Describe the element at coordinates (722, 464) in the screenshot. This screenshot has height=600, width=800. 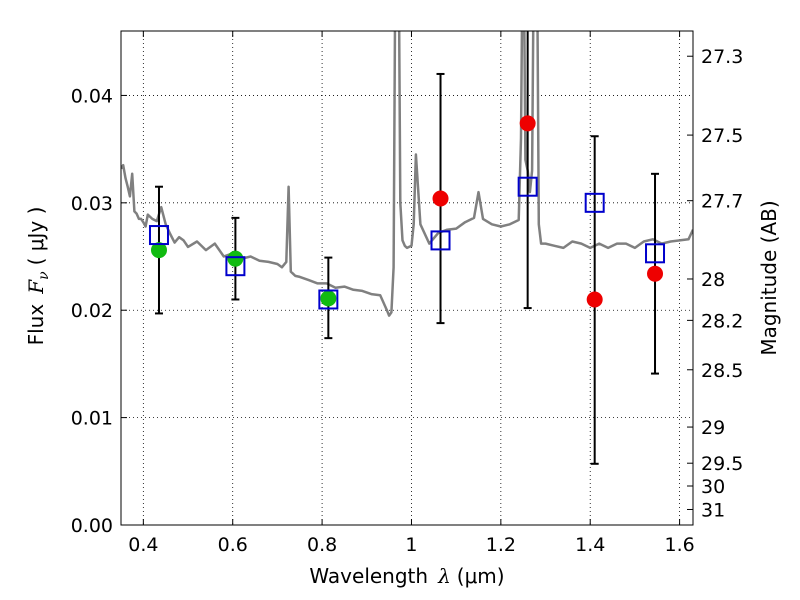
I see `y2-tick-label: 29.5` at that location.